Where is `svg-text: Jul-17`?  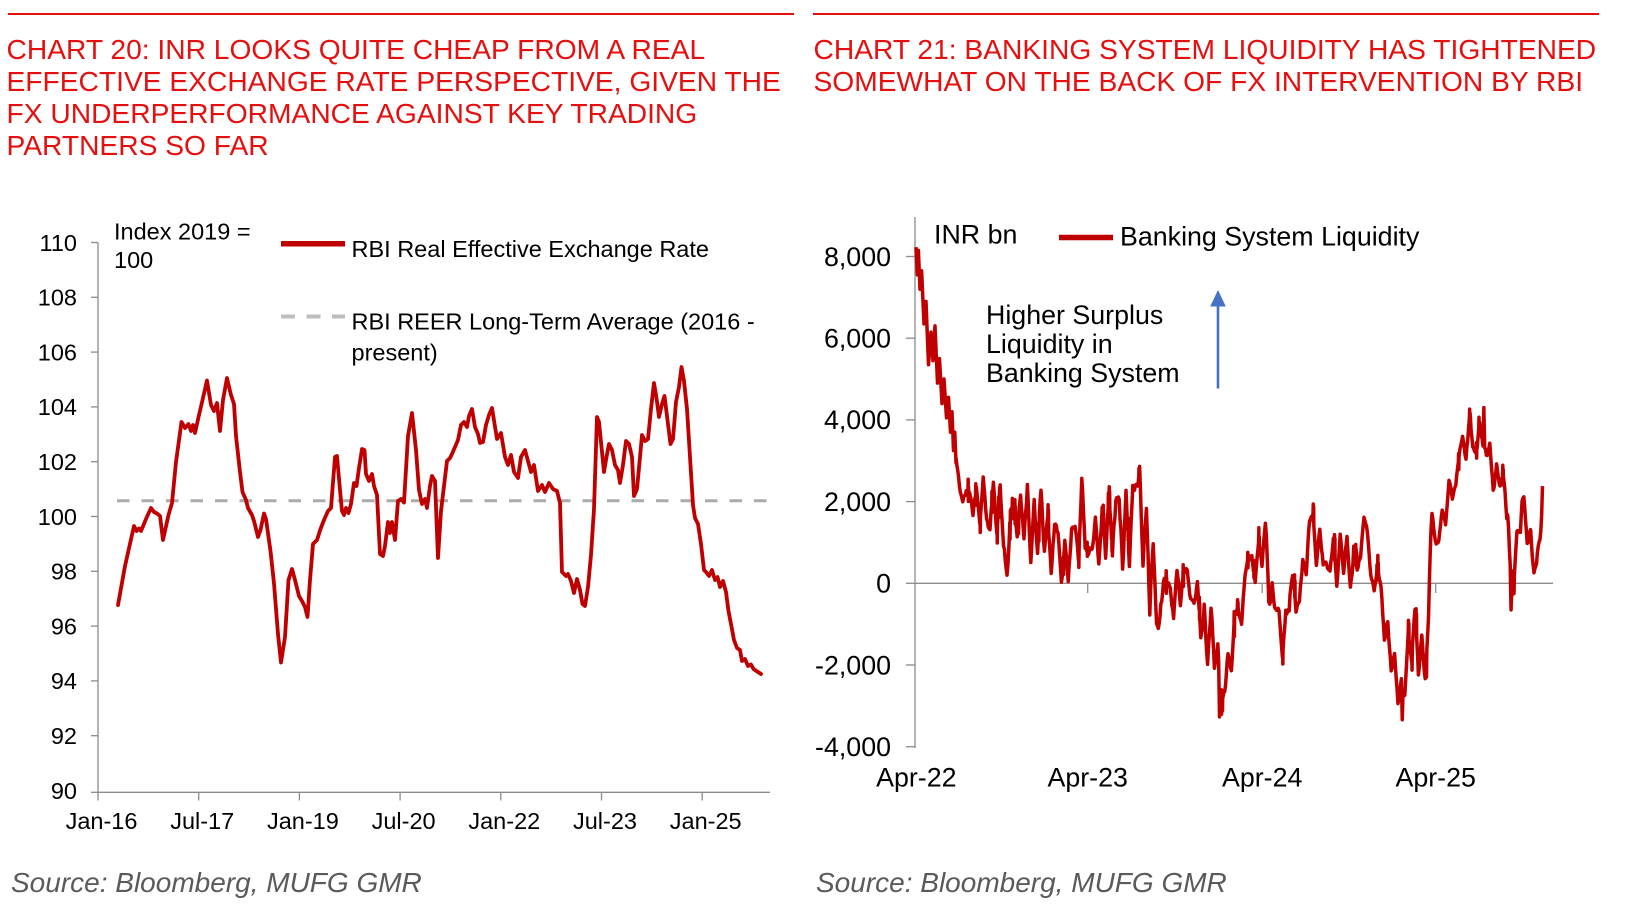
svg-text: Jul-17 is located at coordinates (202, 821).